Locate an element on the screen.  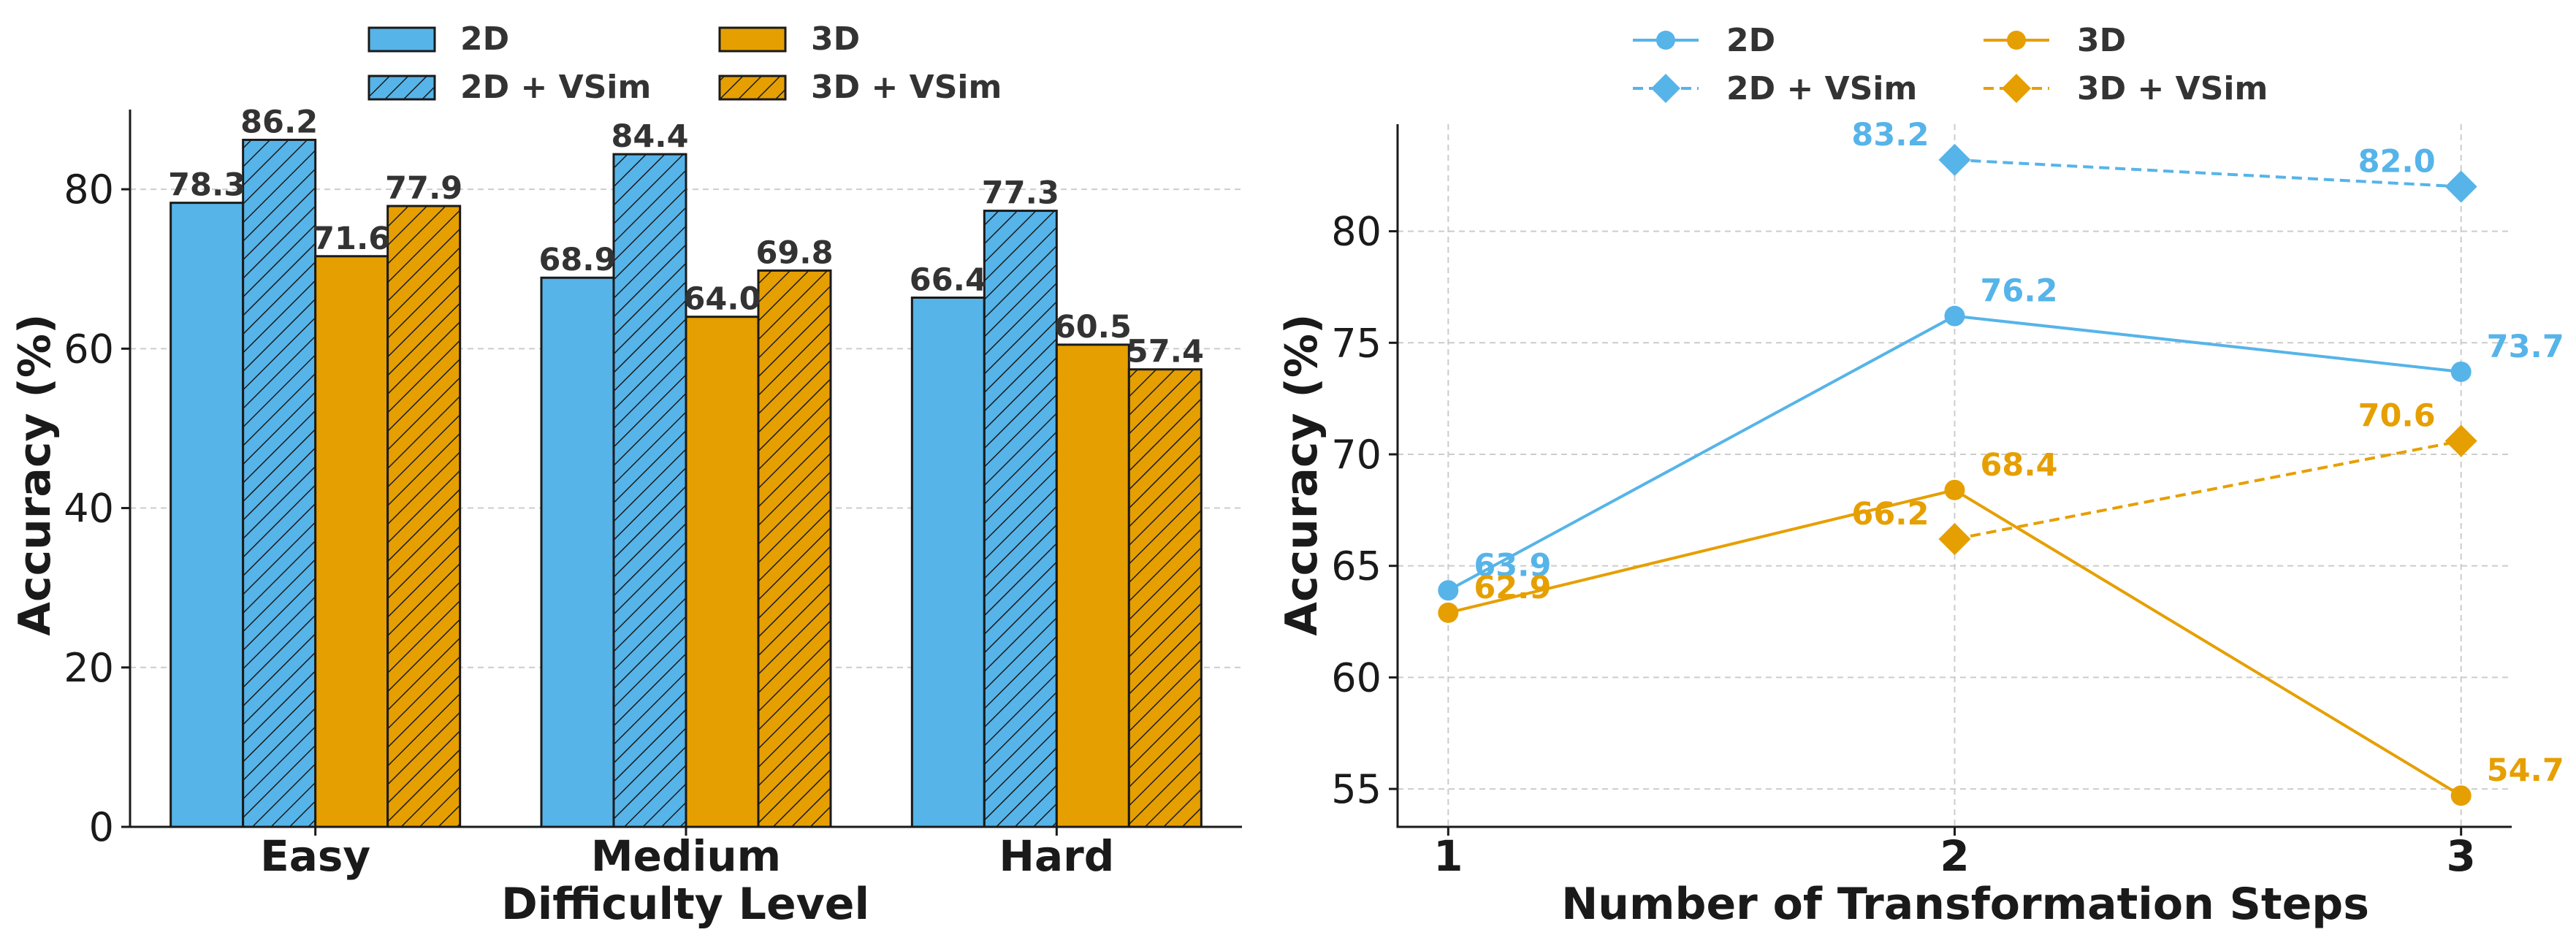
line-y-tick-label: 80 is located at coordinates (1357, 232).